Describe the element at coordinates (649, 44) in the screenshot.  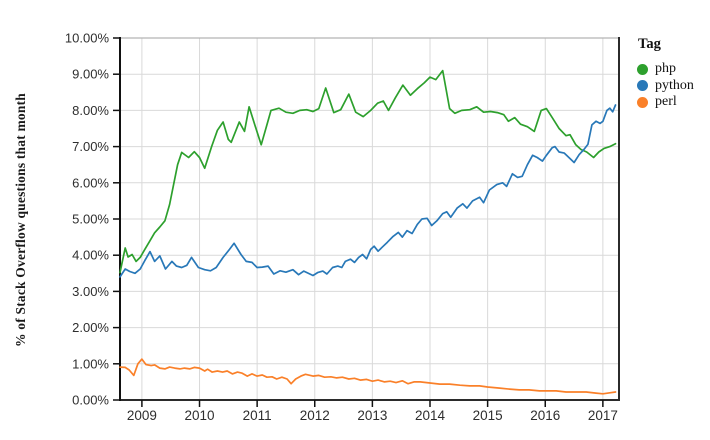
I see `legend-title: Tag` at that location.